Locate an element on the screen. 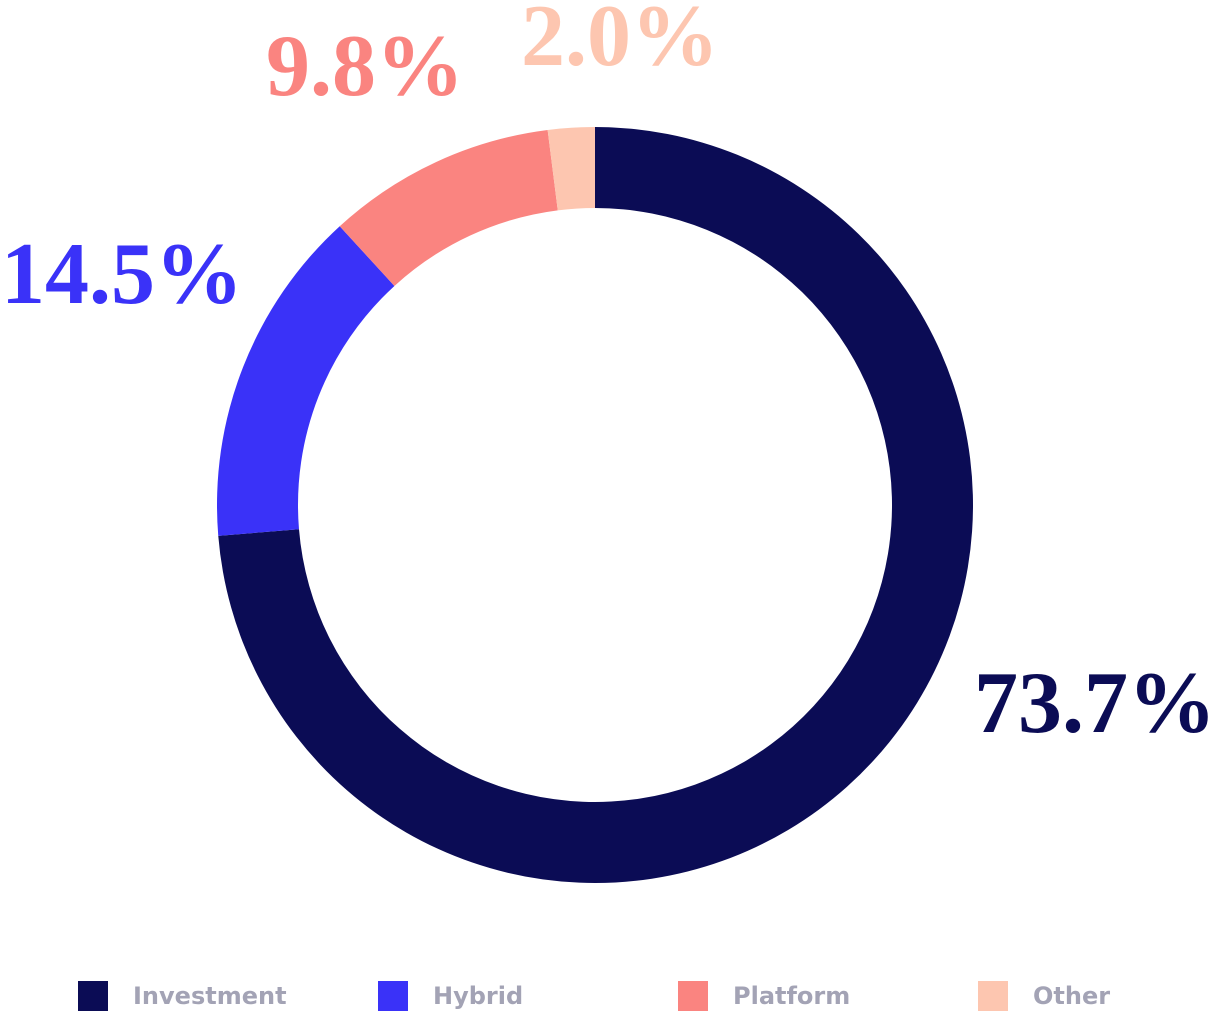  value-label: 2.0% is located at coordinates (620, 42).